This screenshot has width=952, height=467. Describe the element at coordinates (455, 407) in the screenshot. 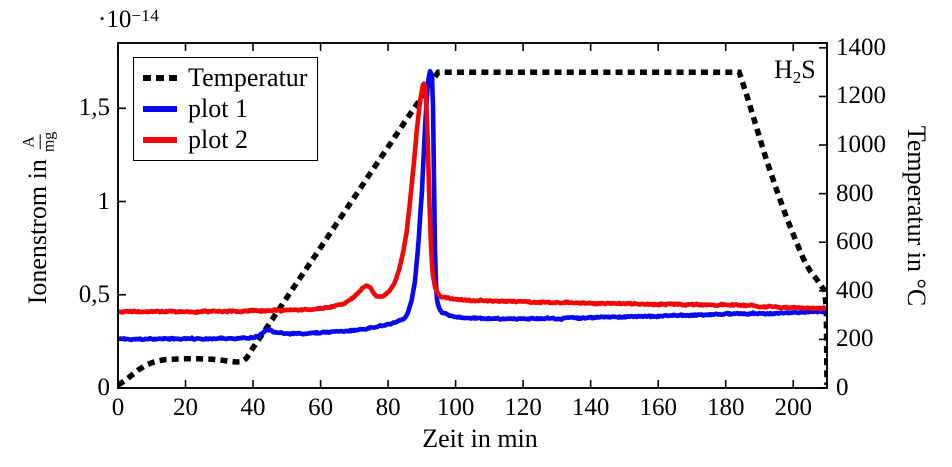

I see `x-tick-label: 100` at that location.